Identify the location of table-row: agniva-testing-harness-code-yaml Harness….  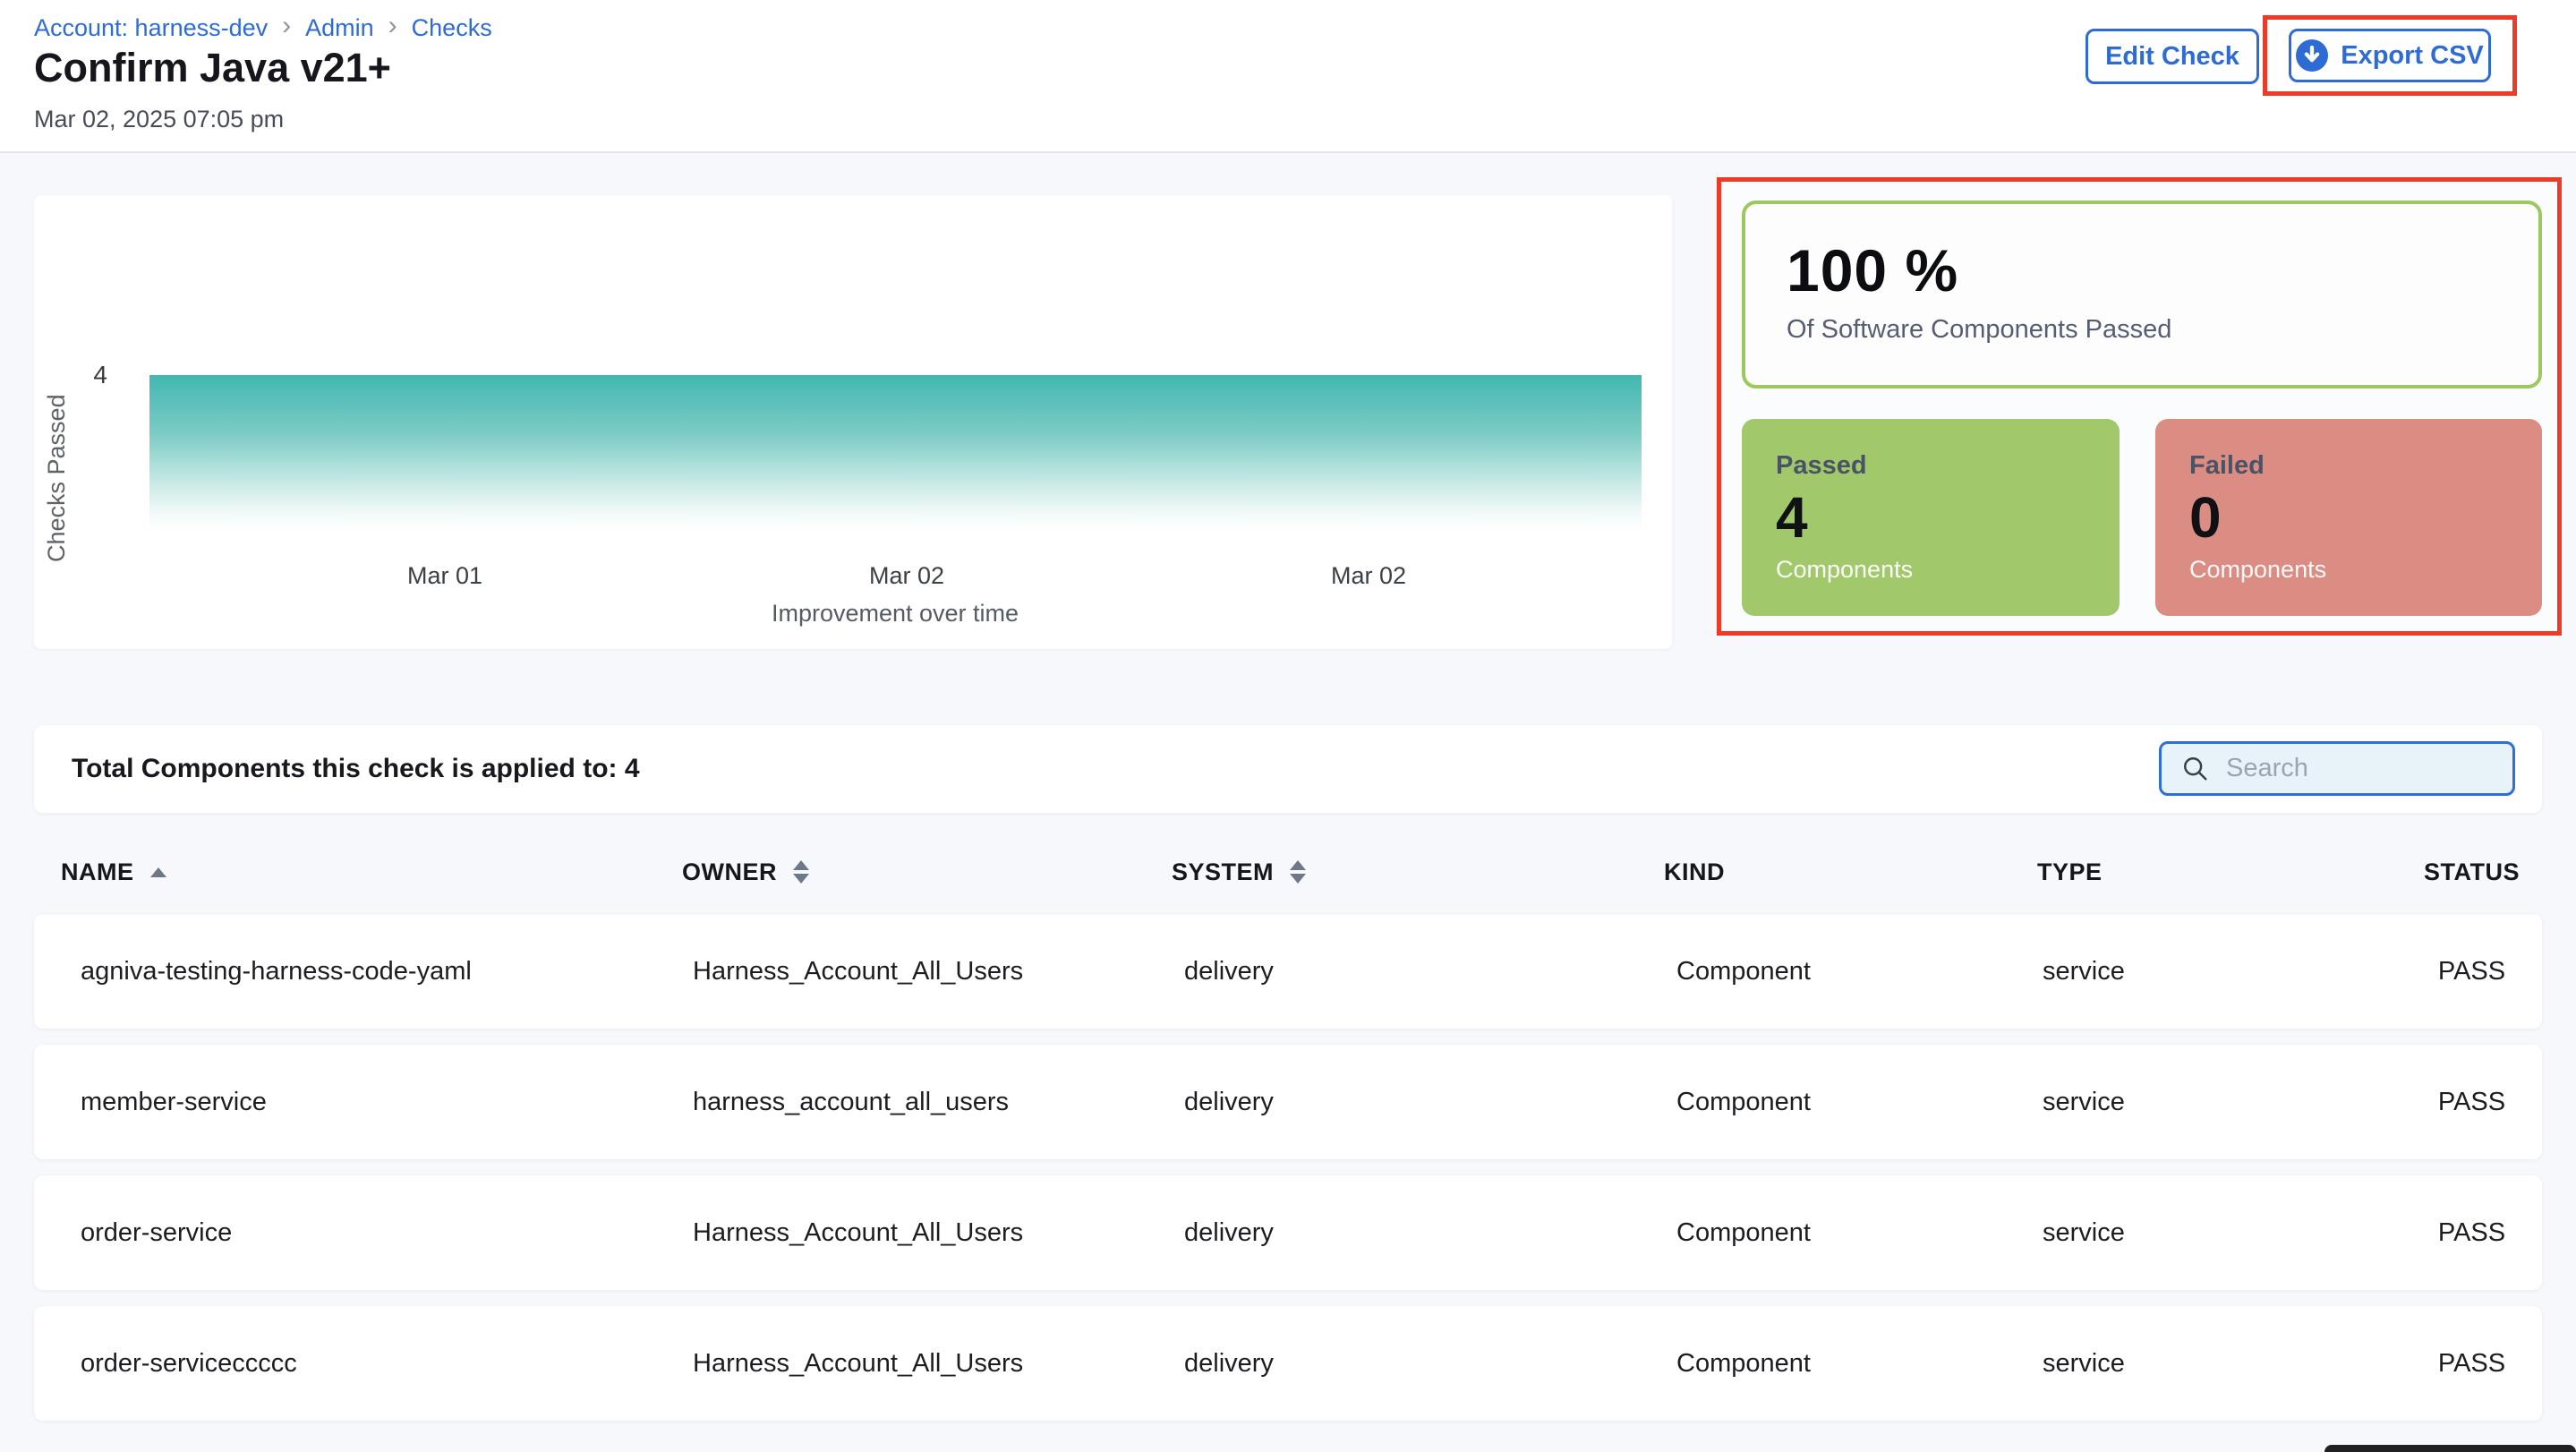
(1288, 971).